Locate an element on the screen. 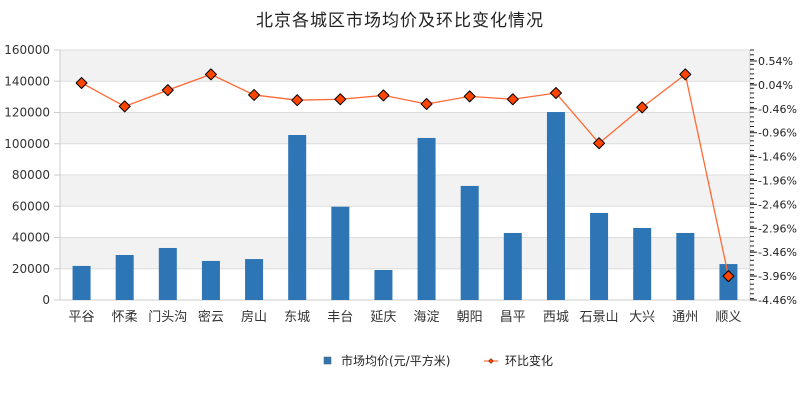 Image resolution: width=800 pixels, height=400 pixels. left-tick-label: 0 is located at coordinates (46, 300).